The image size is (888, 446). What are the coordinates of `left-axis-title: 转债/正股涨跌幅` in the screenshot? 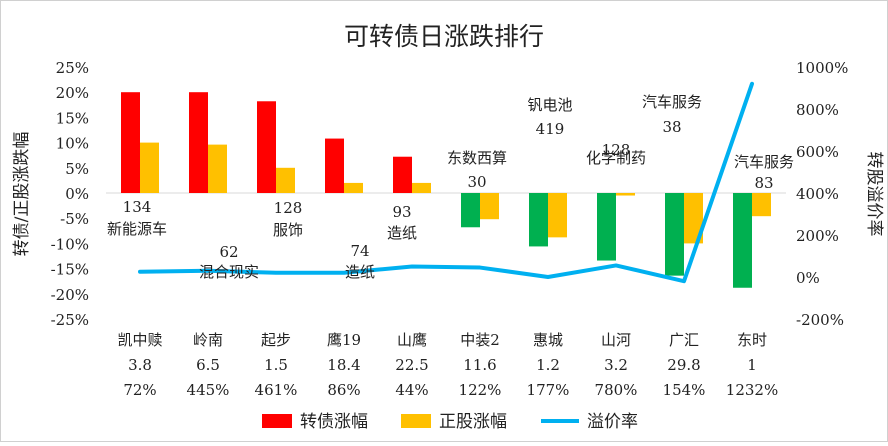 It's located at (22, 194).